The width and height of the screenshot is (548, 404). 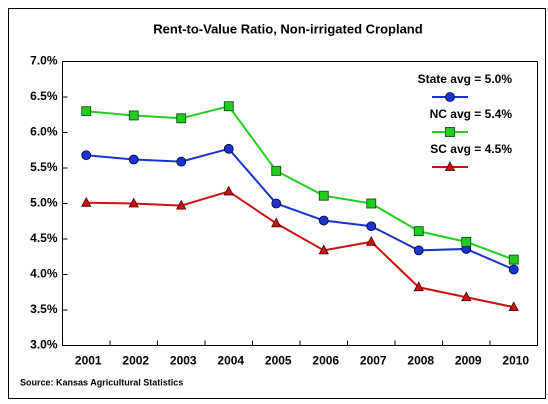 I want to click on x-tick-label: 2005, so click(x=278, y=361).